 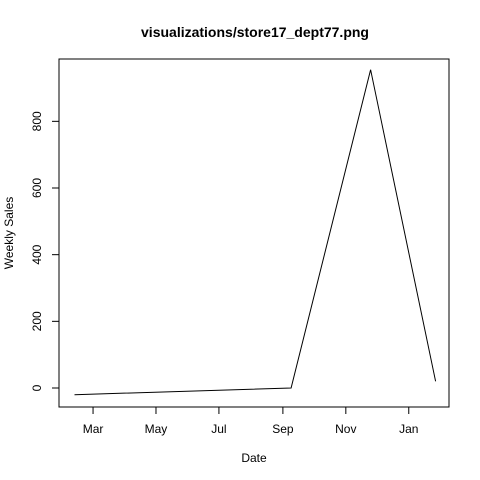 What do you see at coordinates (408, 429) in the screenshot?
I see `x-tick-label-5: Jan` at bounding box center [408, 429].